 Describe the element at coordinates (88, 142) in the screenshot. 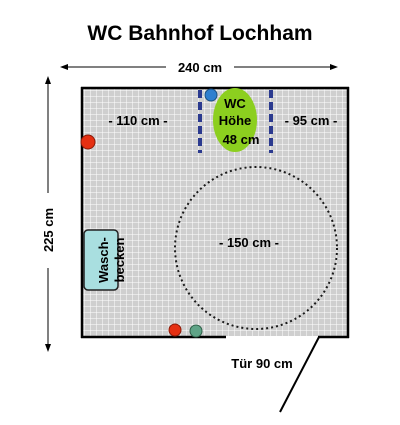

I see `red-button-wall` at that location.